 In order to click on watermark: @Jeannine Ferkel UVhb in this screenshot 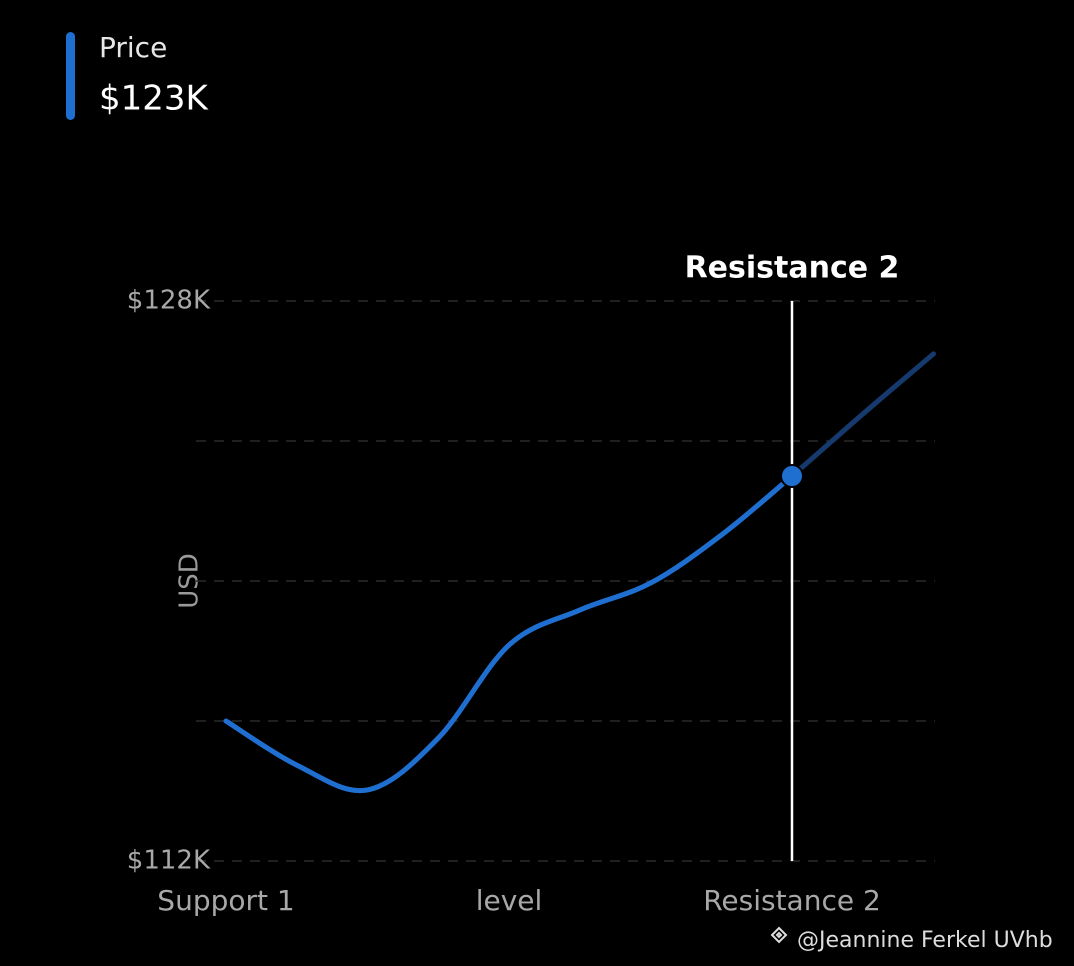, I will do `click(911, 939)`.